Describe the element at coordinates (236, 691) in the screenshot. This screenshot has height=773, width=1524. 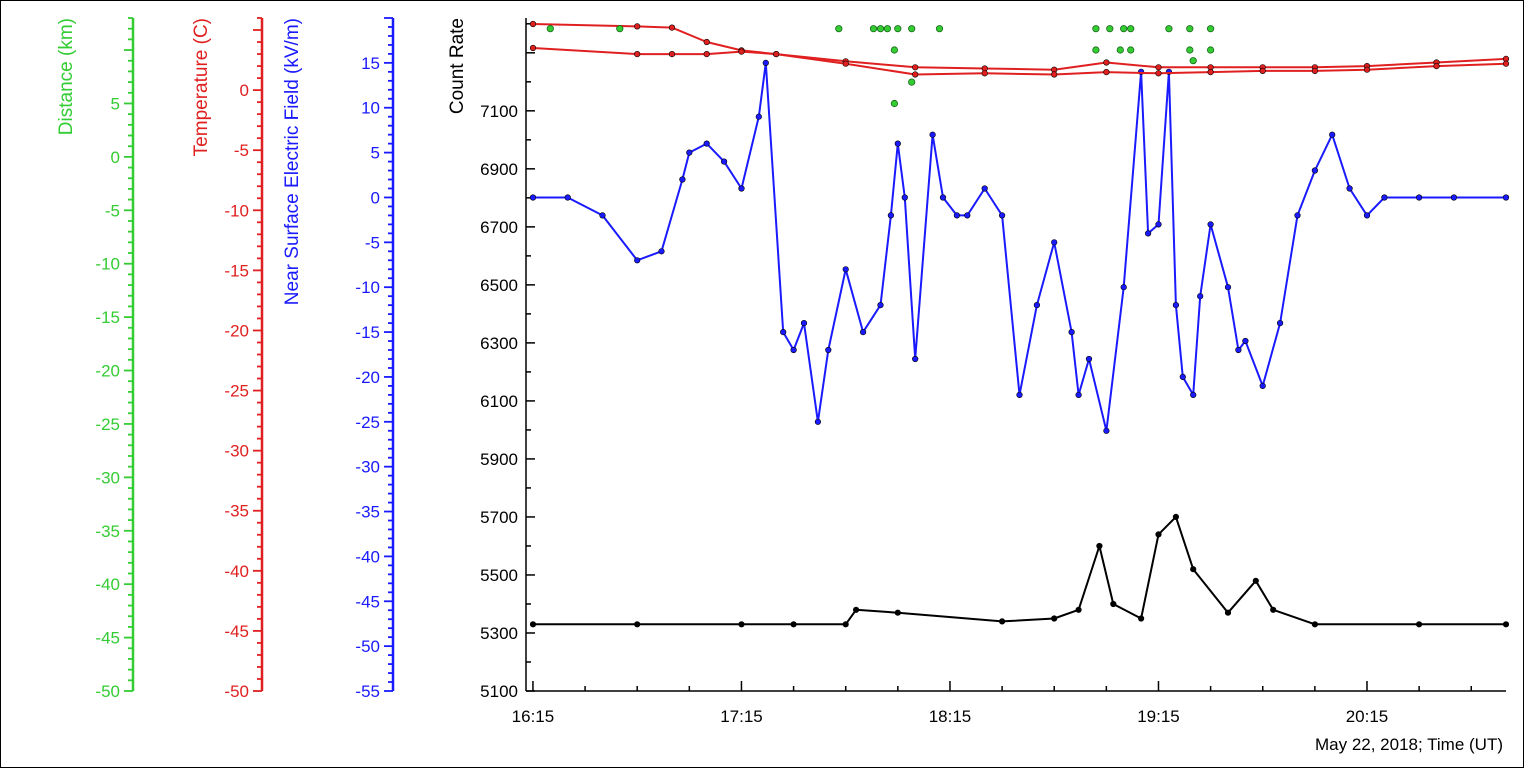
I see `temperature-tick-label: -50` at that location.